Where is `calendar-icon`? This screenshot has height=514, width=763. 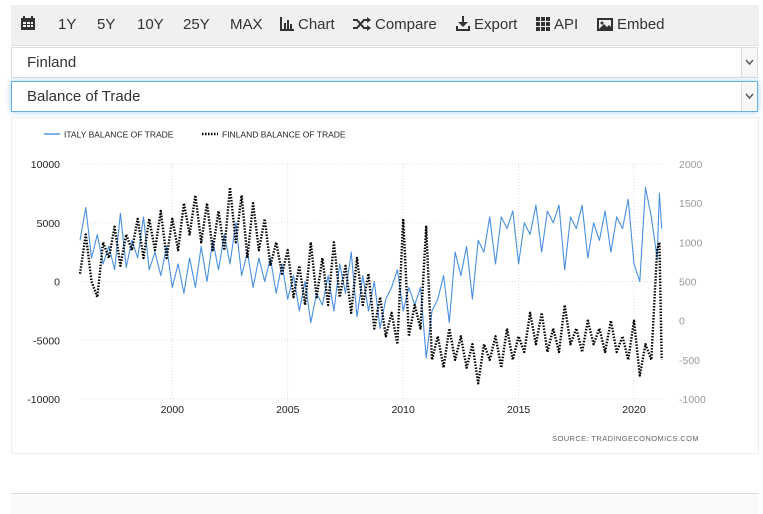 calendar-icon is located at coordinates (28, 23).